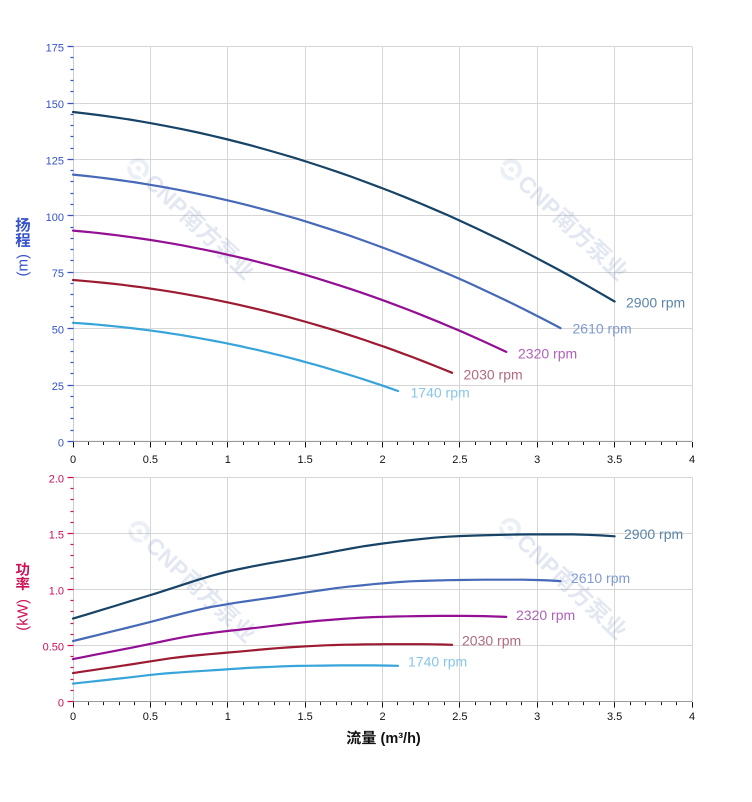  I want to click on svg-text: (m³/h), so click(401, 739).